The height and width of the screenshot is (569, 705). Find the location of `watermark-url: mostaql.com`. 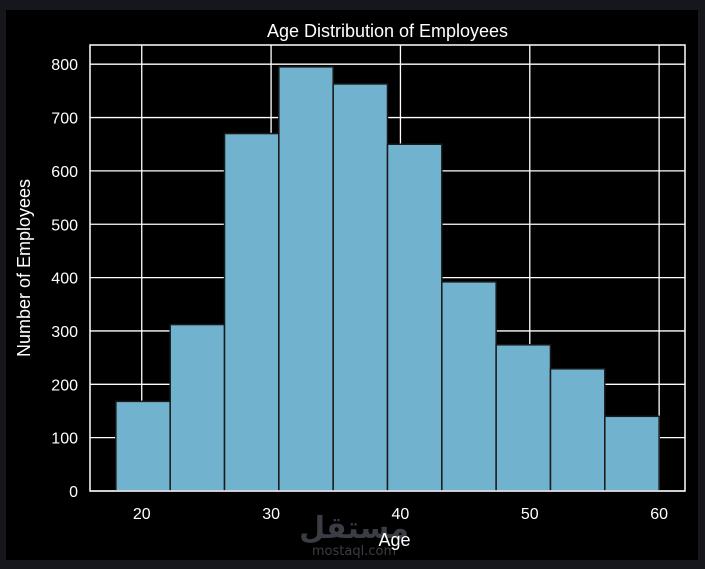

watermark-url: mostaql.com is located at coordinates (354, 551).